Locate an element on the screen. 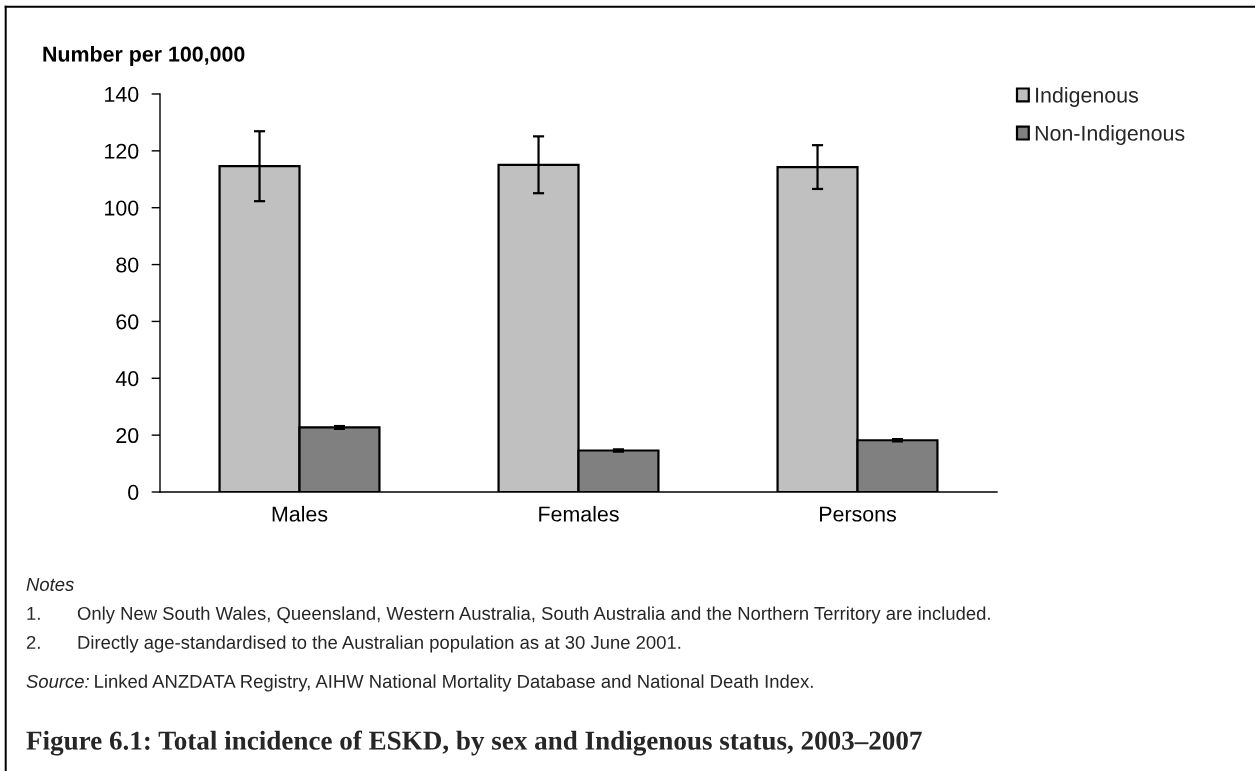 The width and height of the screenshot is (1255, 771). text: 1. Only New South Wales, Queensland, Western Australia, South Australia and the Northern Territory are included. is located at coordinates (508, 615).